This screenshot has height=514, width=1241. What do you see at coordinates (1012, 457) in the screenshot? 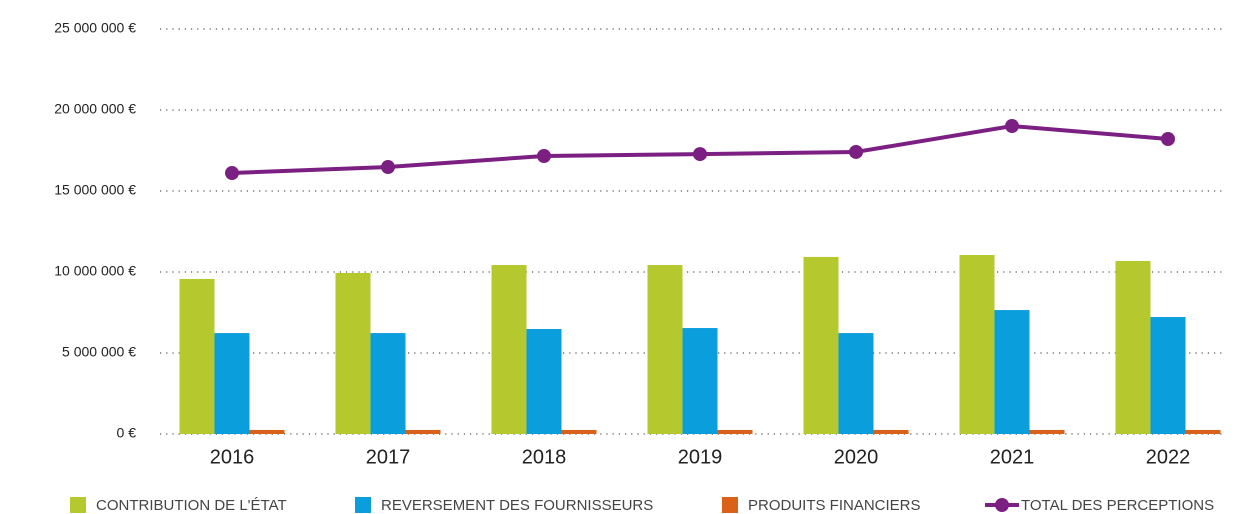
I see `x-tick-label: 2021` at bounding box center [1012, 457].